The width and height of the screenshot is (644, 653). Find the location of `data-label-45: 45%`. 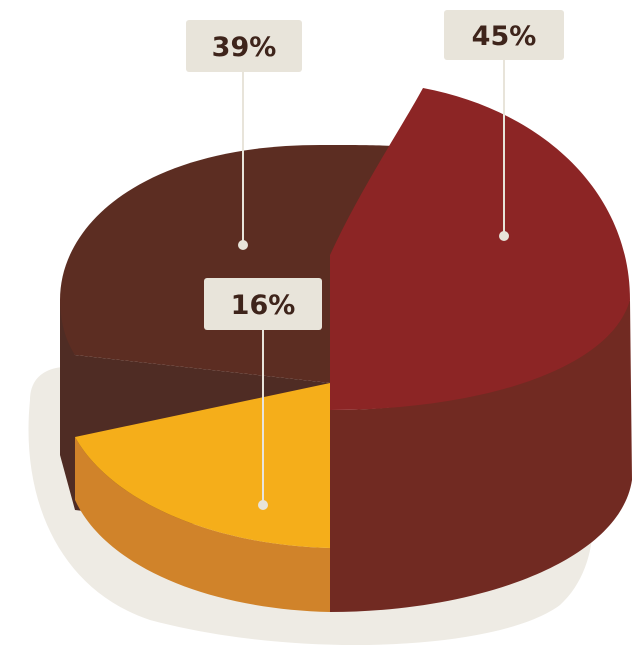

data-label-45: 45% is located at coordinates (504, 36).